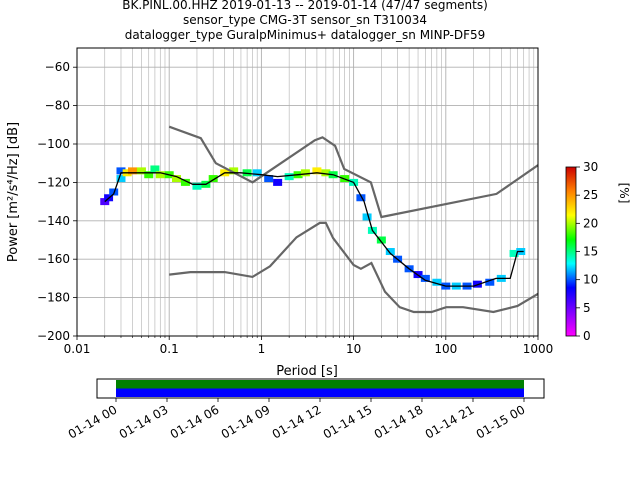 This screenshot has height=480, width=640. I want to click on timeline-tick-label: 01-14 00, so click(93, 421).